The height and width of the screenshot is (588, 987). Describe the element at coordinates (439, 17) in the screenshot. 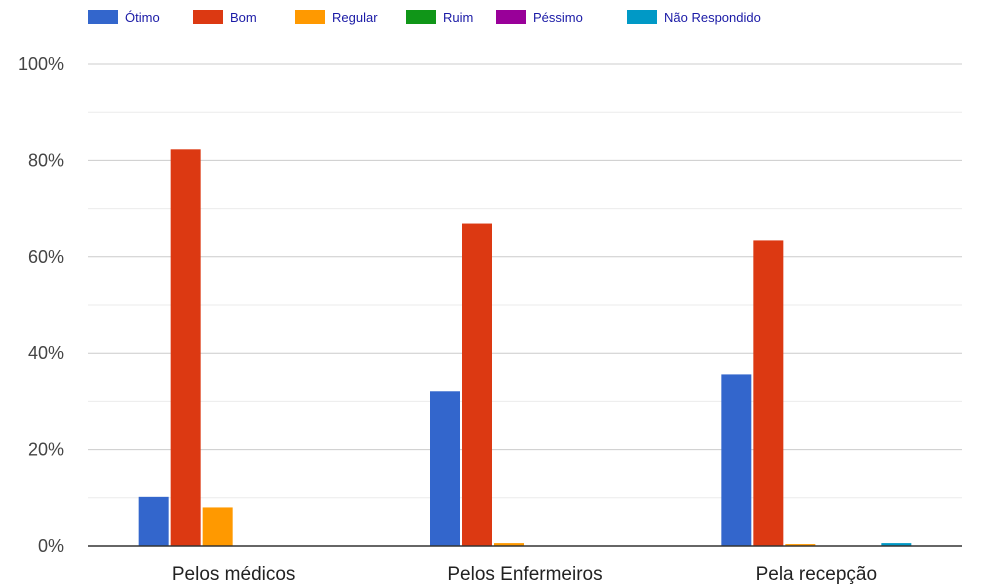

I see `legend-item: Ruim` at that location.